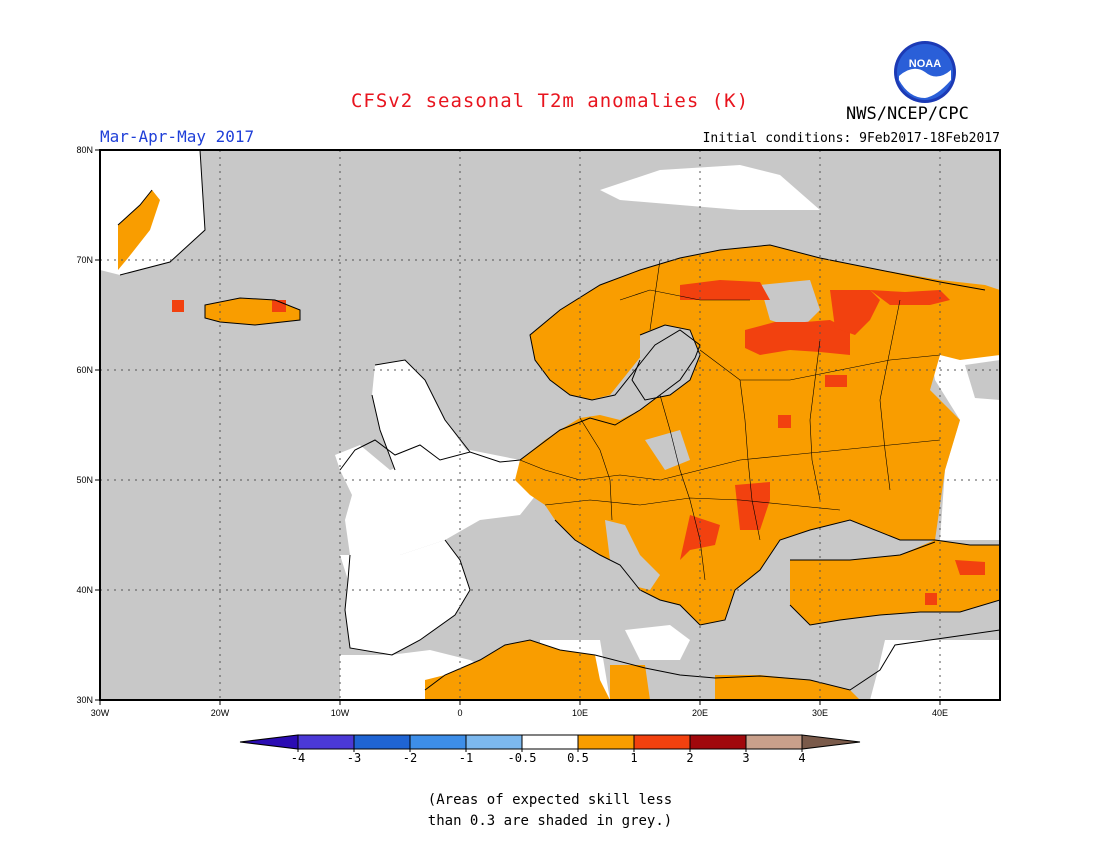 This screenshot has height=850, width=1100. I want to click on legend-label: -2, so click(410, 758).